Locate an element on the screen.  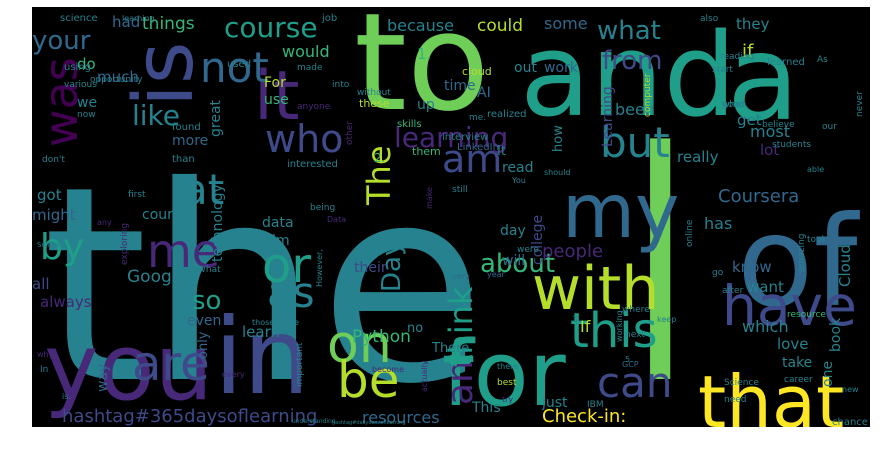
word-work: work is located at coordinates (561, 68).